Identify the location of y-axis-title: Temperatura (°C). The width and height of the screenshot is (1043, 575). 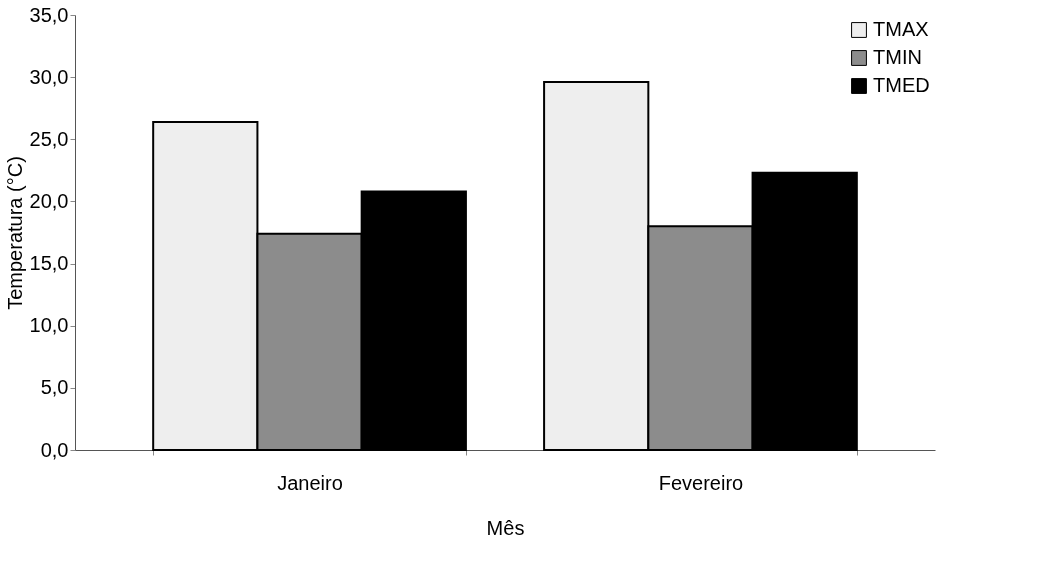
(14, 233).